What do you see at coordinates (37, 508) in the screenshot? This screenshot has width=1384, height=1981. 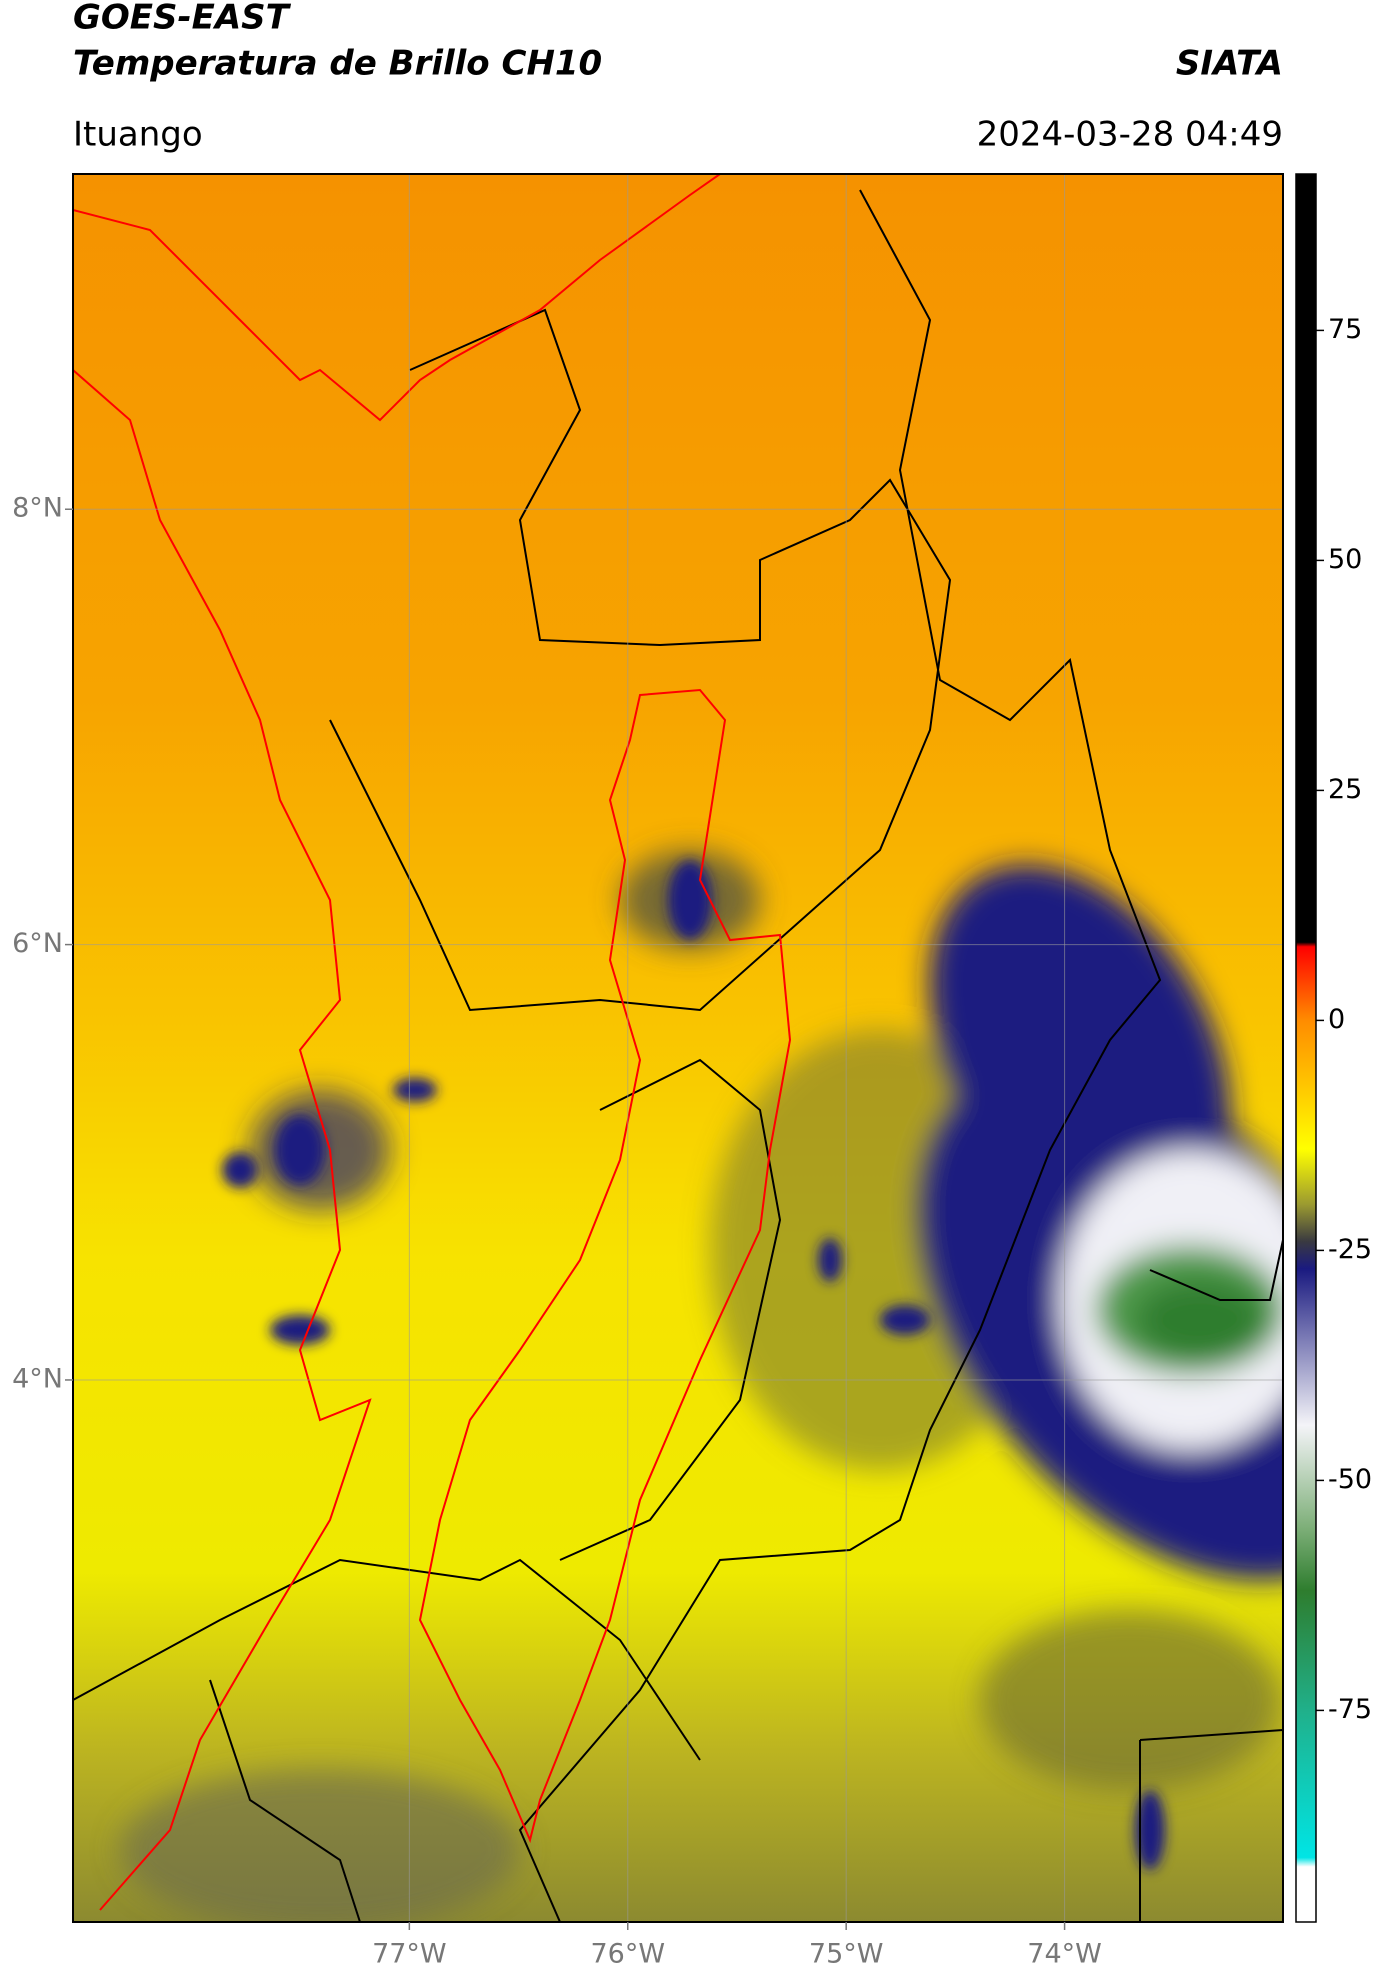 I see `y-tick-label: 8°N` at bounding box center [37, 508].